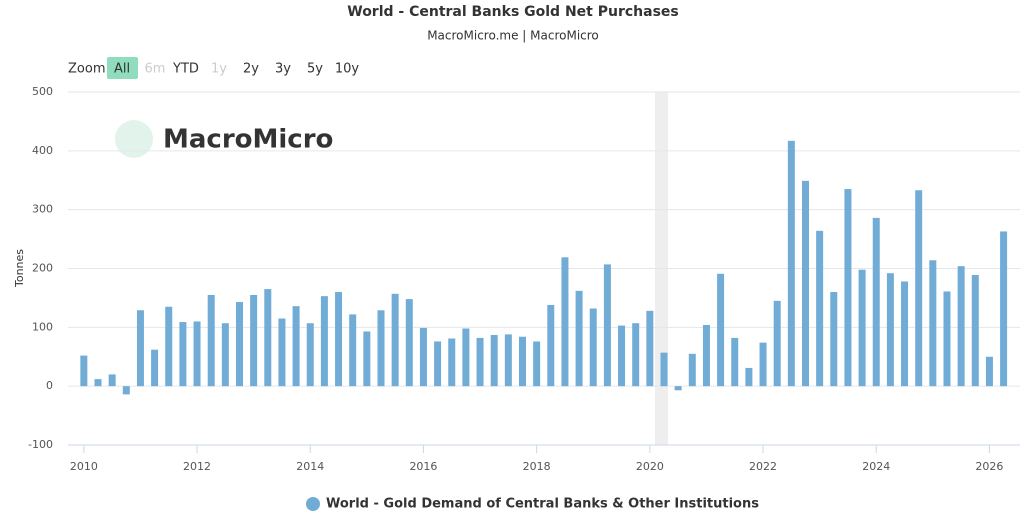 This screenshot has height=520, width=1031. Describe the element at coordinates (251, 69) in the screenshot. I see `zoom-button: 2y` at that location.